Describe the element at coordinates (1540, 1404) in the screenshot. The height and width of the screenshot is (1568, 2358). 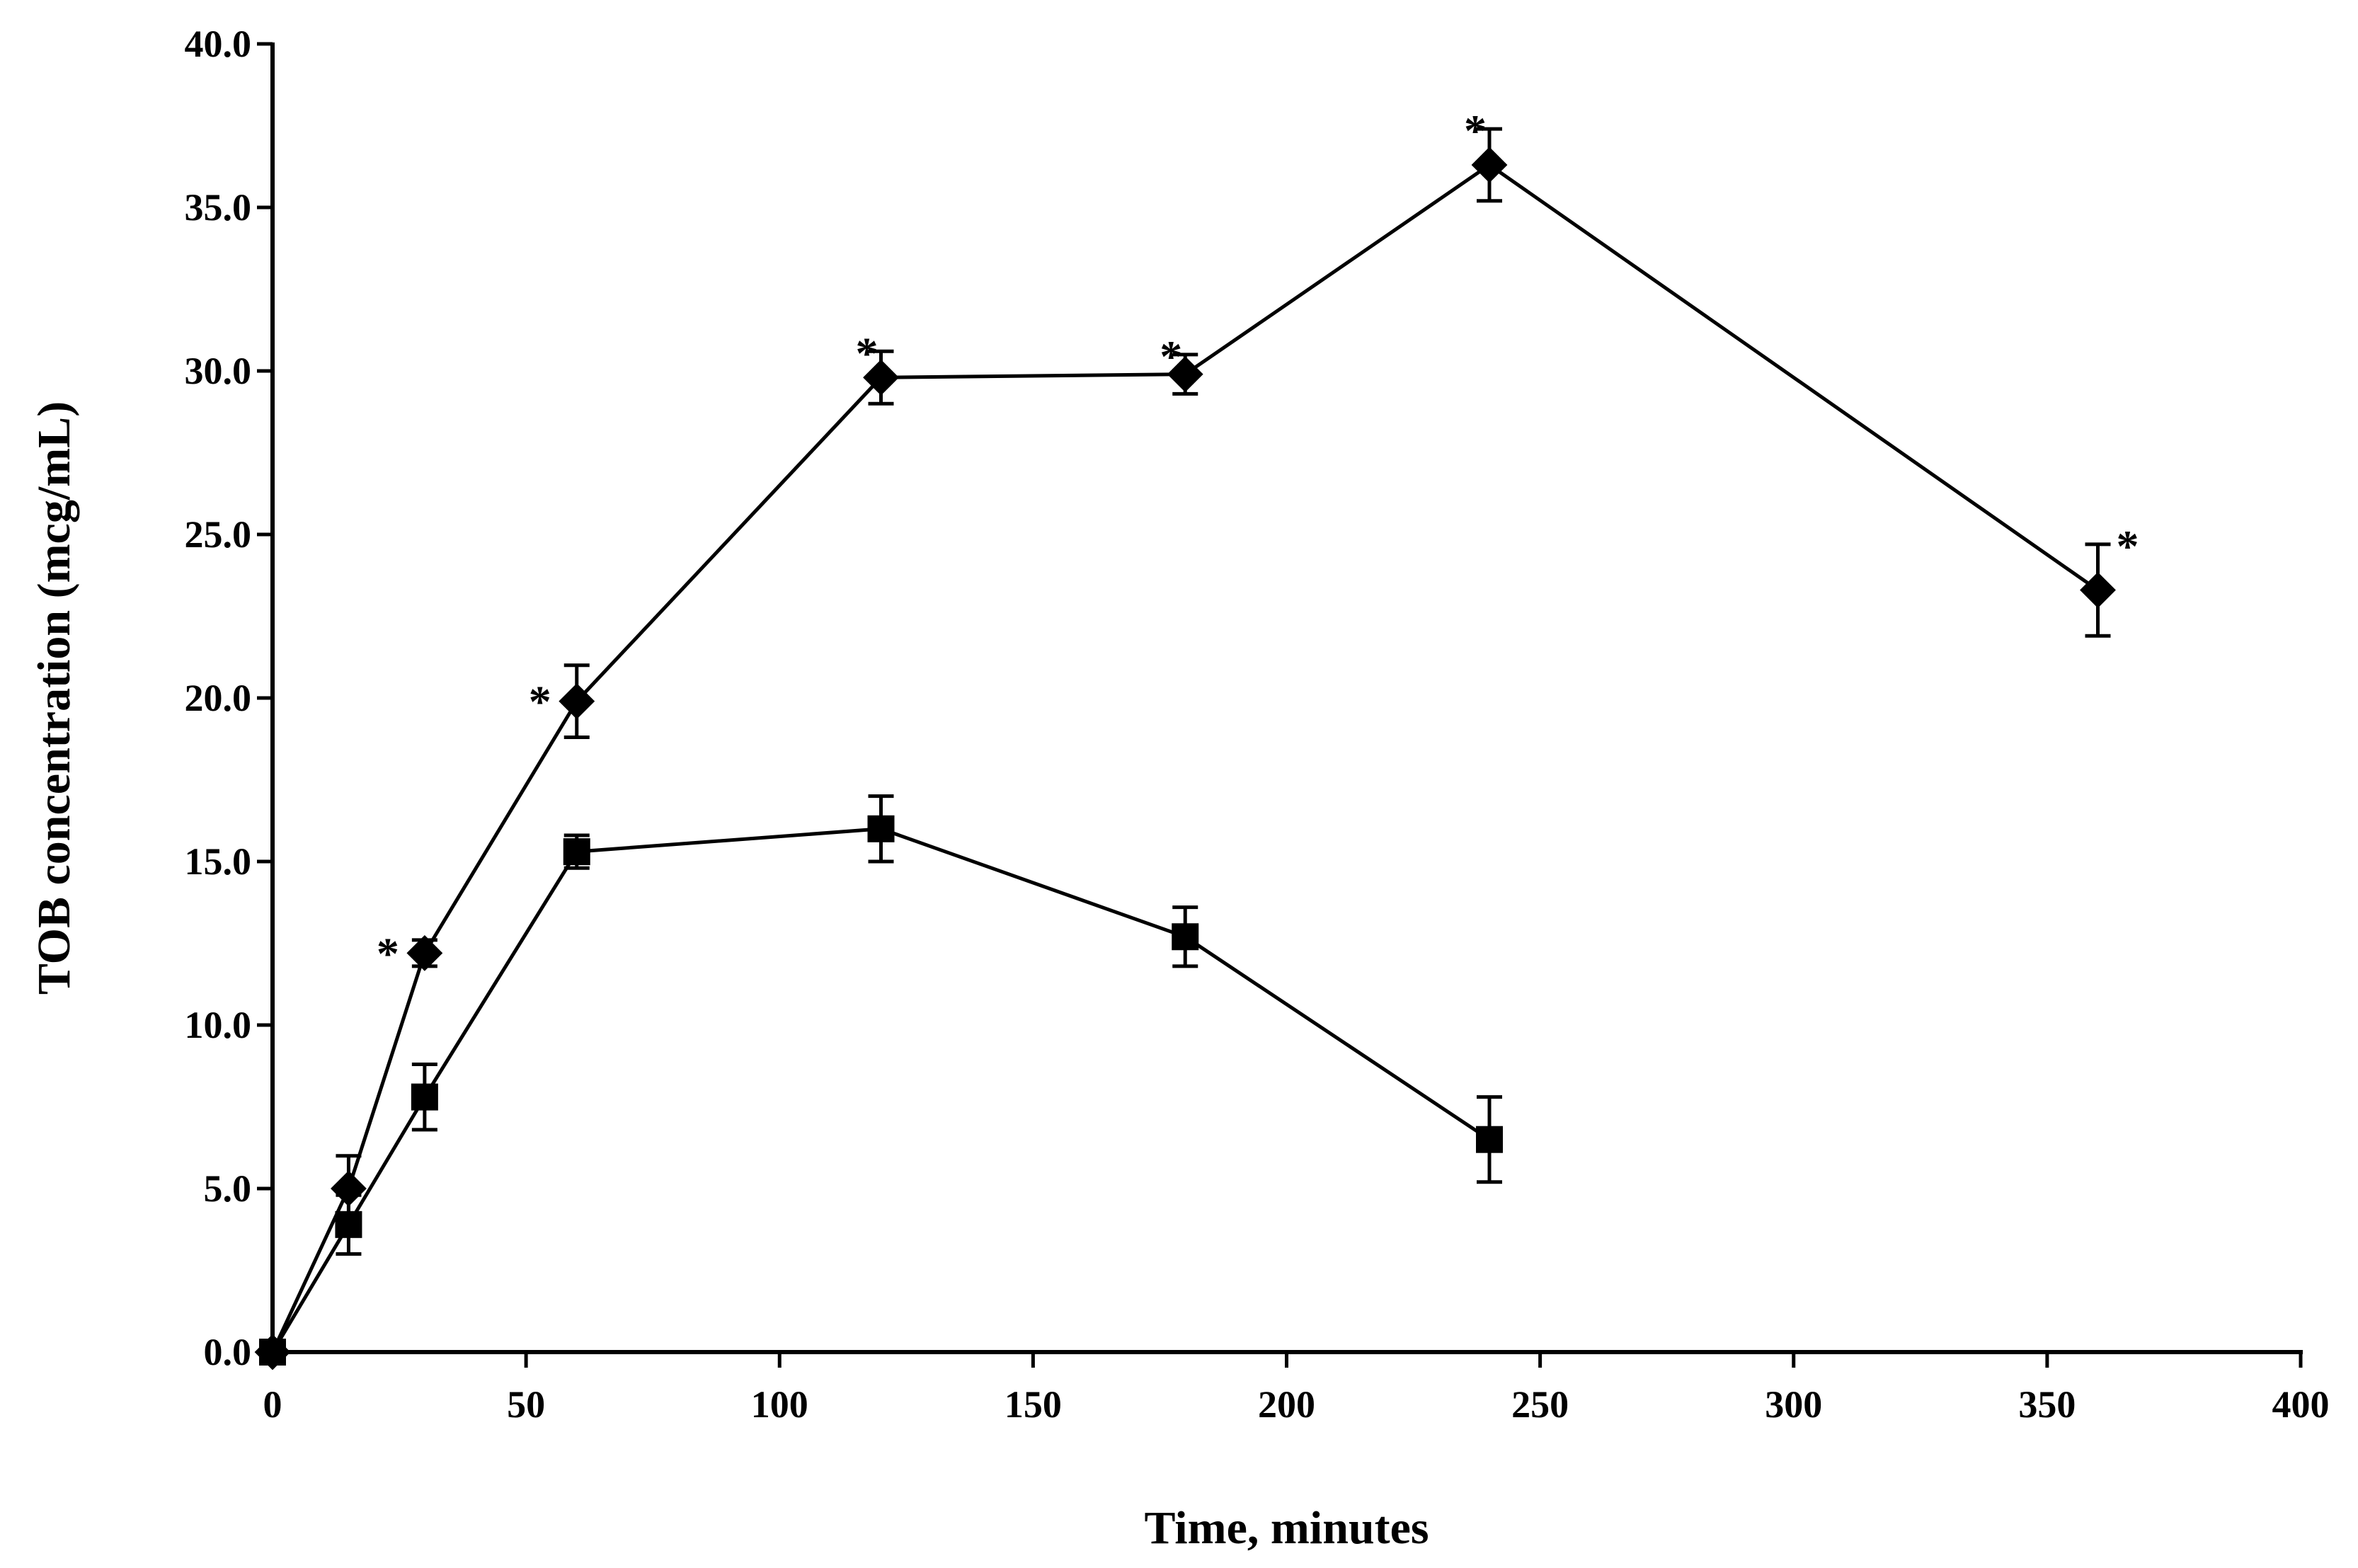
I see `x-tick-label: 250` at that location.